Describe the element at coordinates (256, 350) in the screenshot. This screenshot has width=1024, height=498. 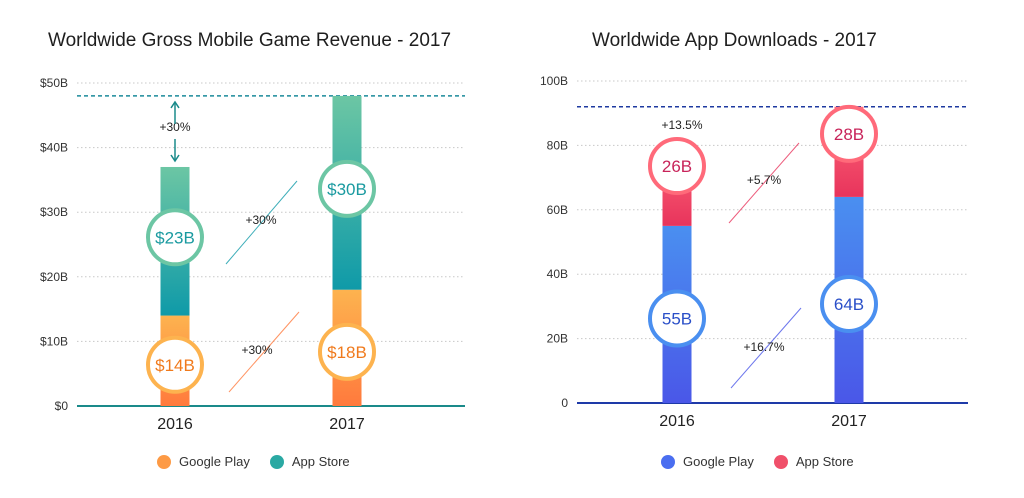
I see `growth-annotation-play: +30%` at that location.